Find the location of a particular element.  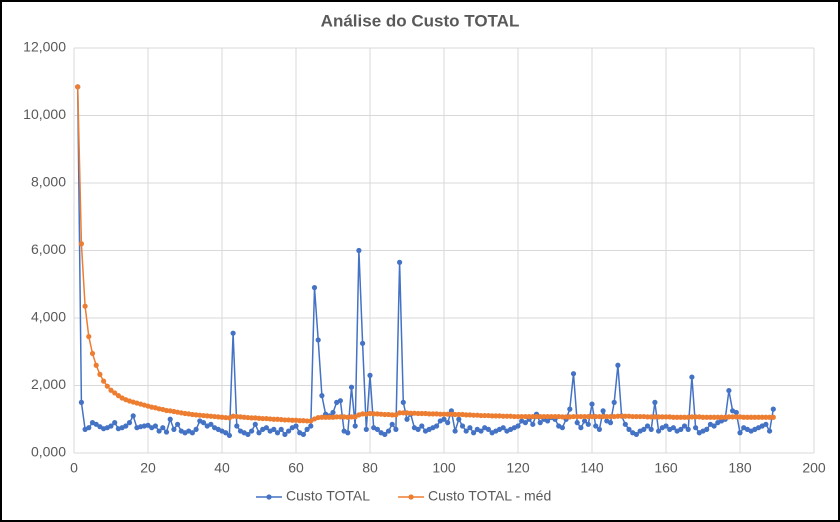

x-tick-label: 0 is located at coordinates (74, 468).